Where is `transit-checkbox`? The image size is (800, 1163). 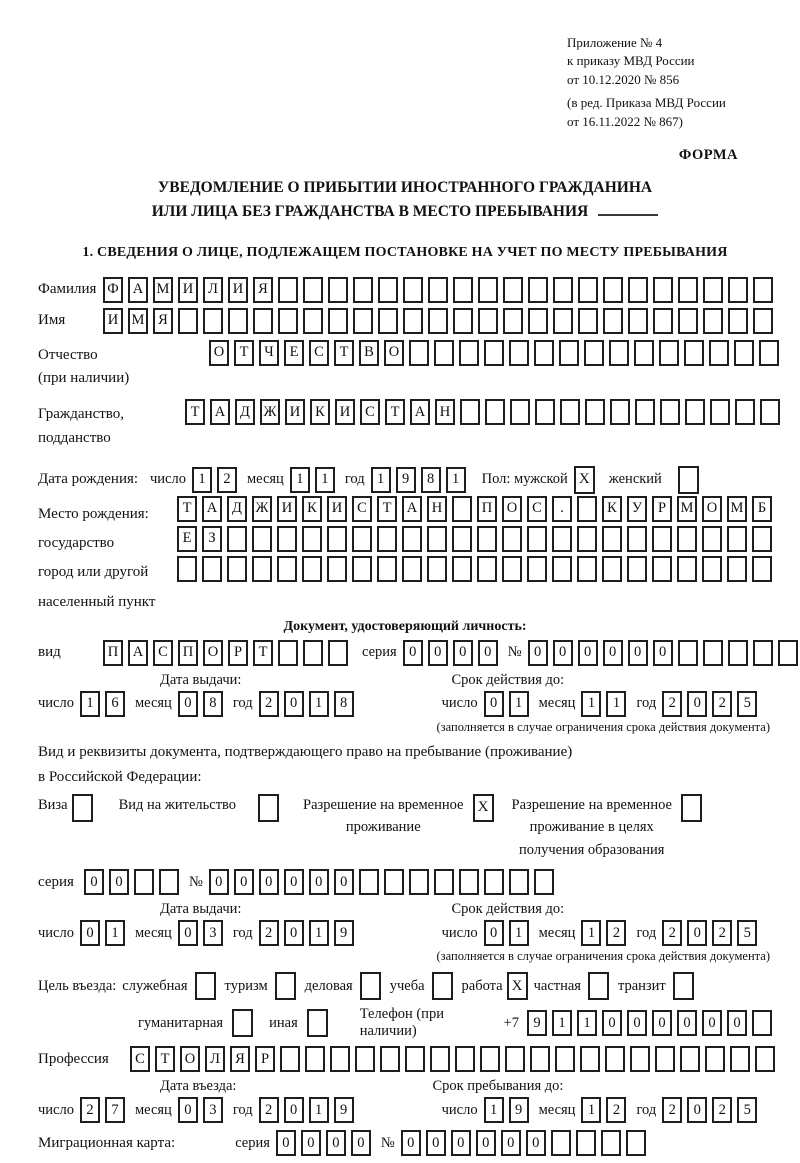 transit-checkbox is located at coordinates (683, 986).